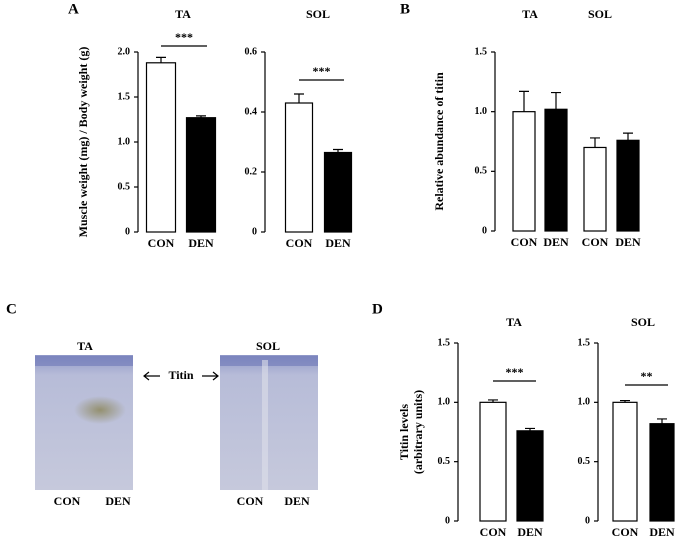 Image resolution: width=700 pixels, height=539 pixels. What do you see at coordinates (530, 14) in the screenshot?
I see `group-label: TA` at bounding box center [530, 14].